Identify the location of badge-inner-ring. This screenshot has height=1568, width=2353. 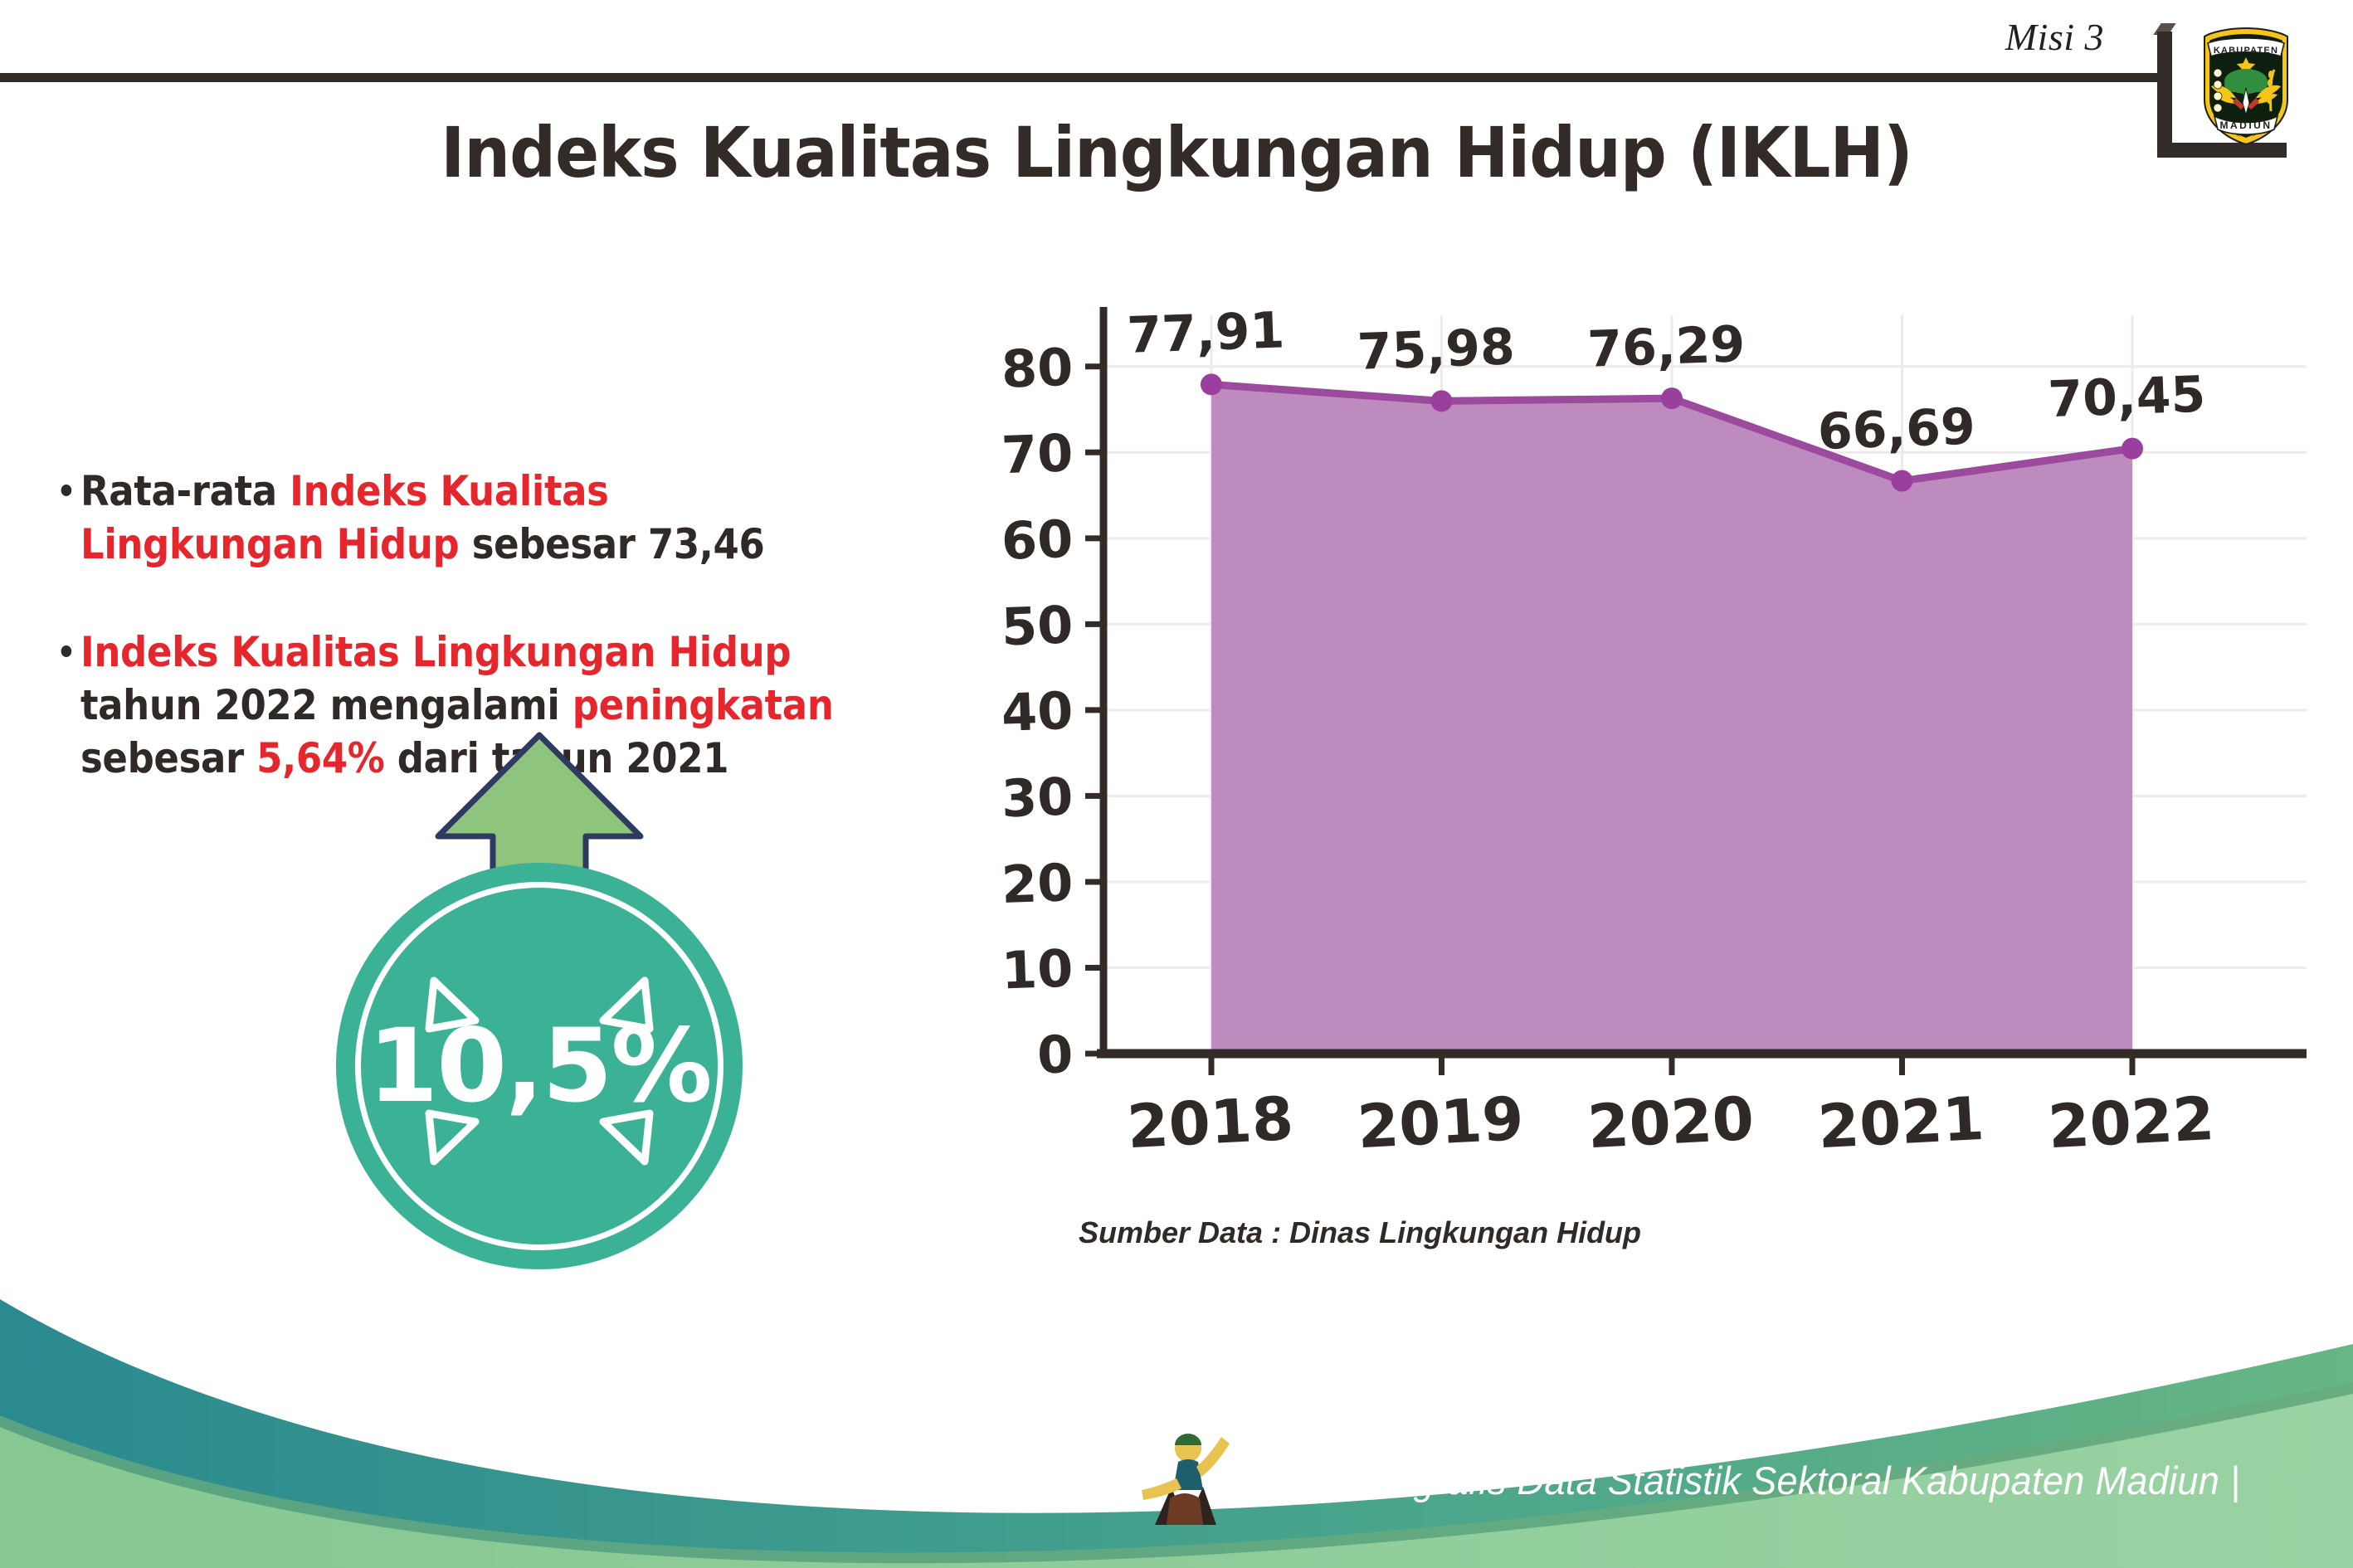
(539, 1066).